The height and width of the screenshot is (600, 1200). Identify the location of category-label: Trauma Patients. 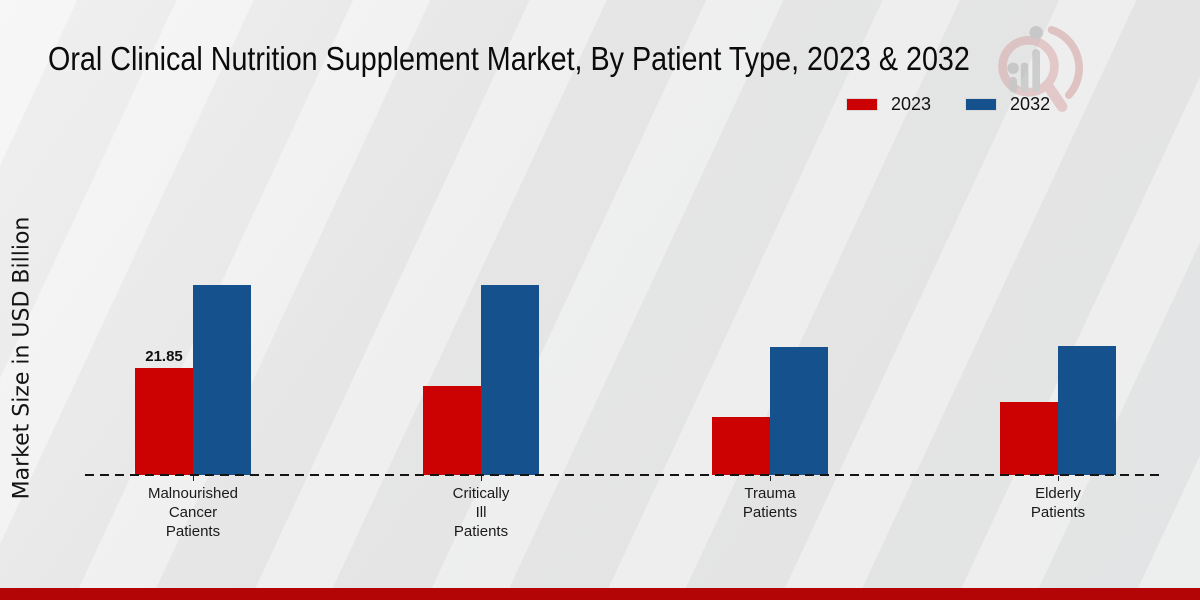
(770, 503).